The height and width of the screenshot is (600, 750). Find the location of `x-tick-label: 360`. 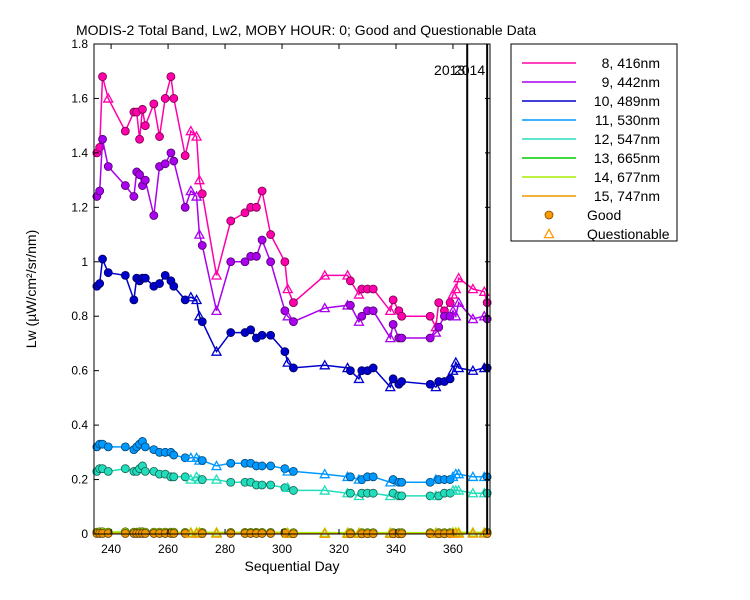

x-tick-label: 360 is located at coordinates (453, 549).